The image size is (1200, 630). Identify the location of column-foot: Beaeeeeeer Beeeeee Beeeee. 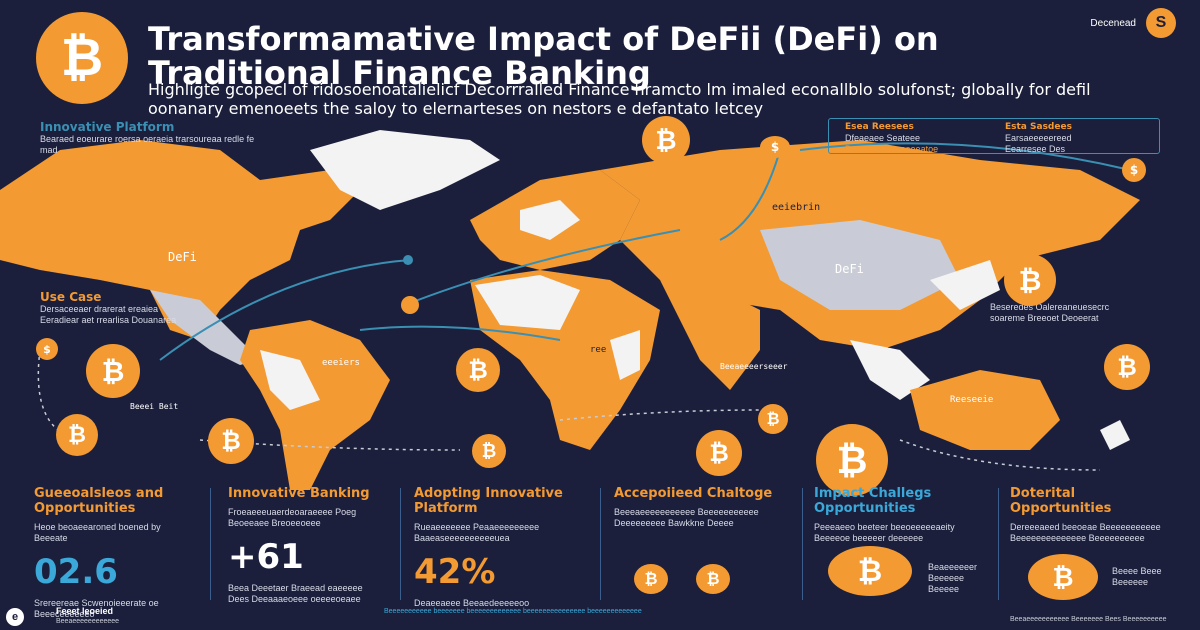
(953, 578).